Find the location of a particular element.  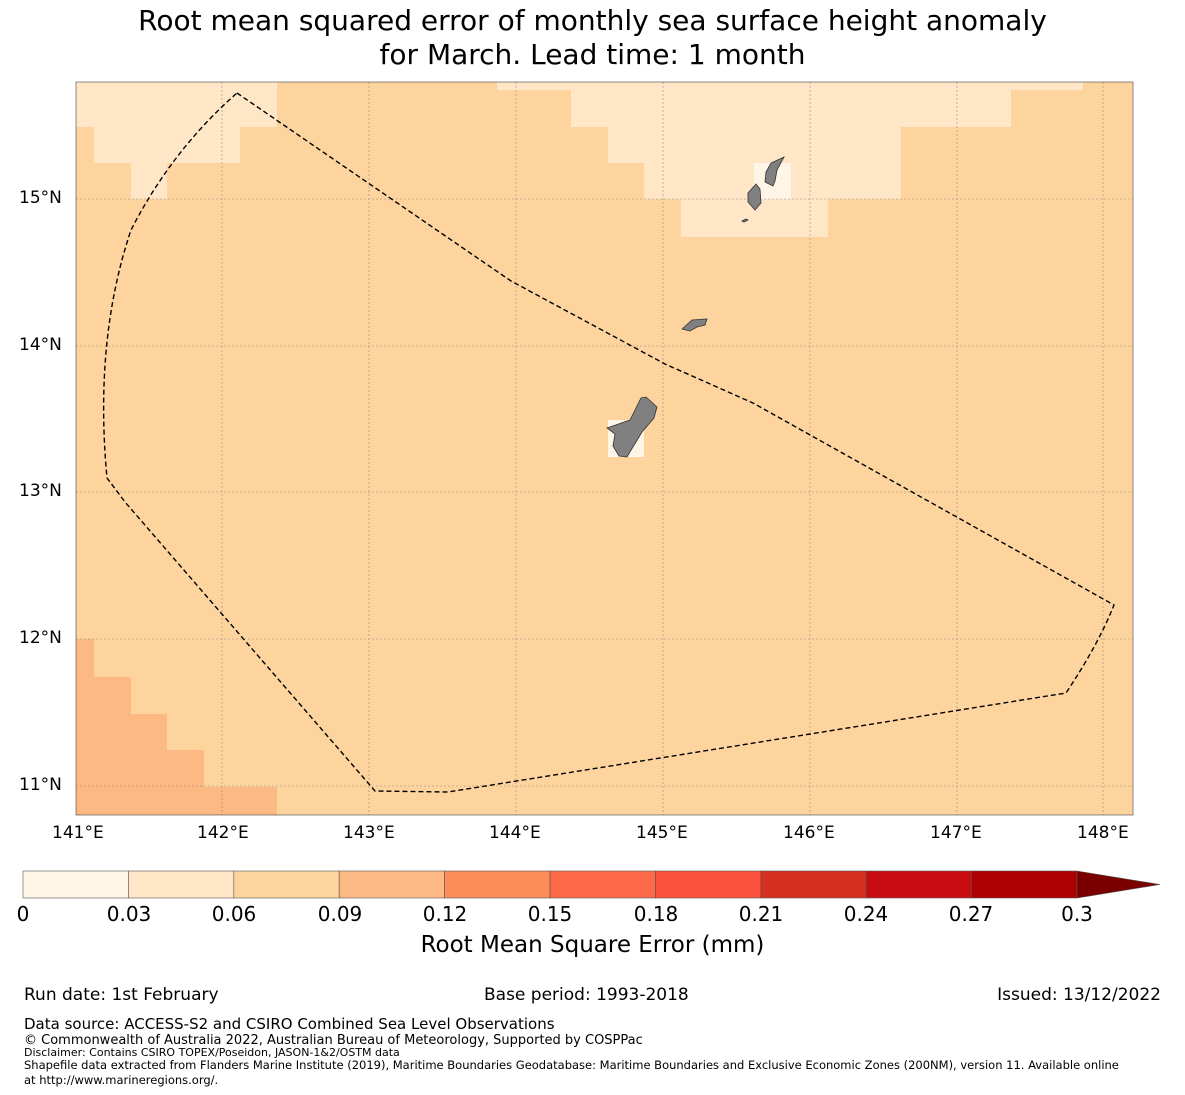

x-tick-label: 144°E is located at coordinates (515, 833).